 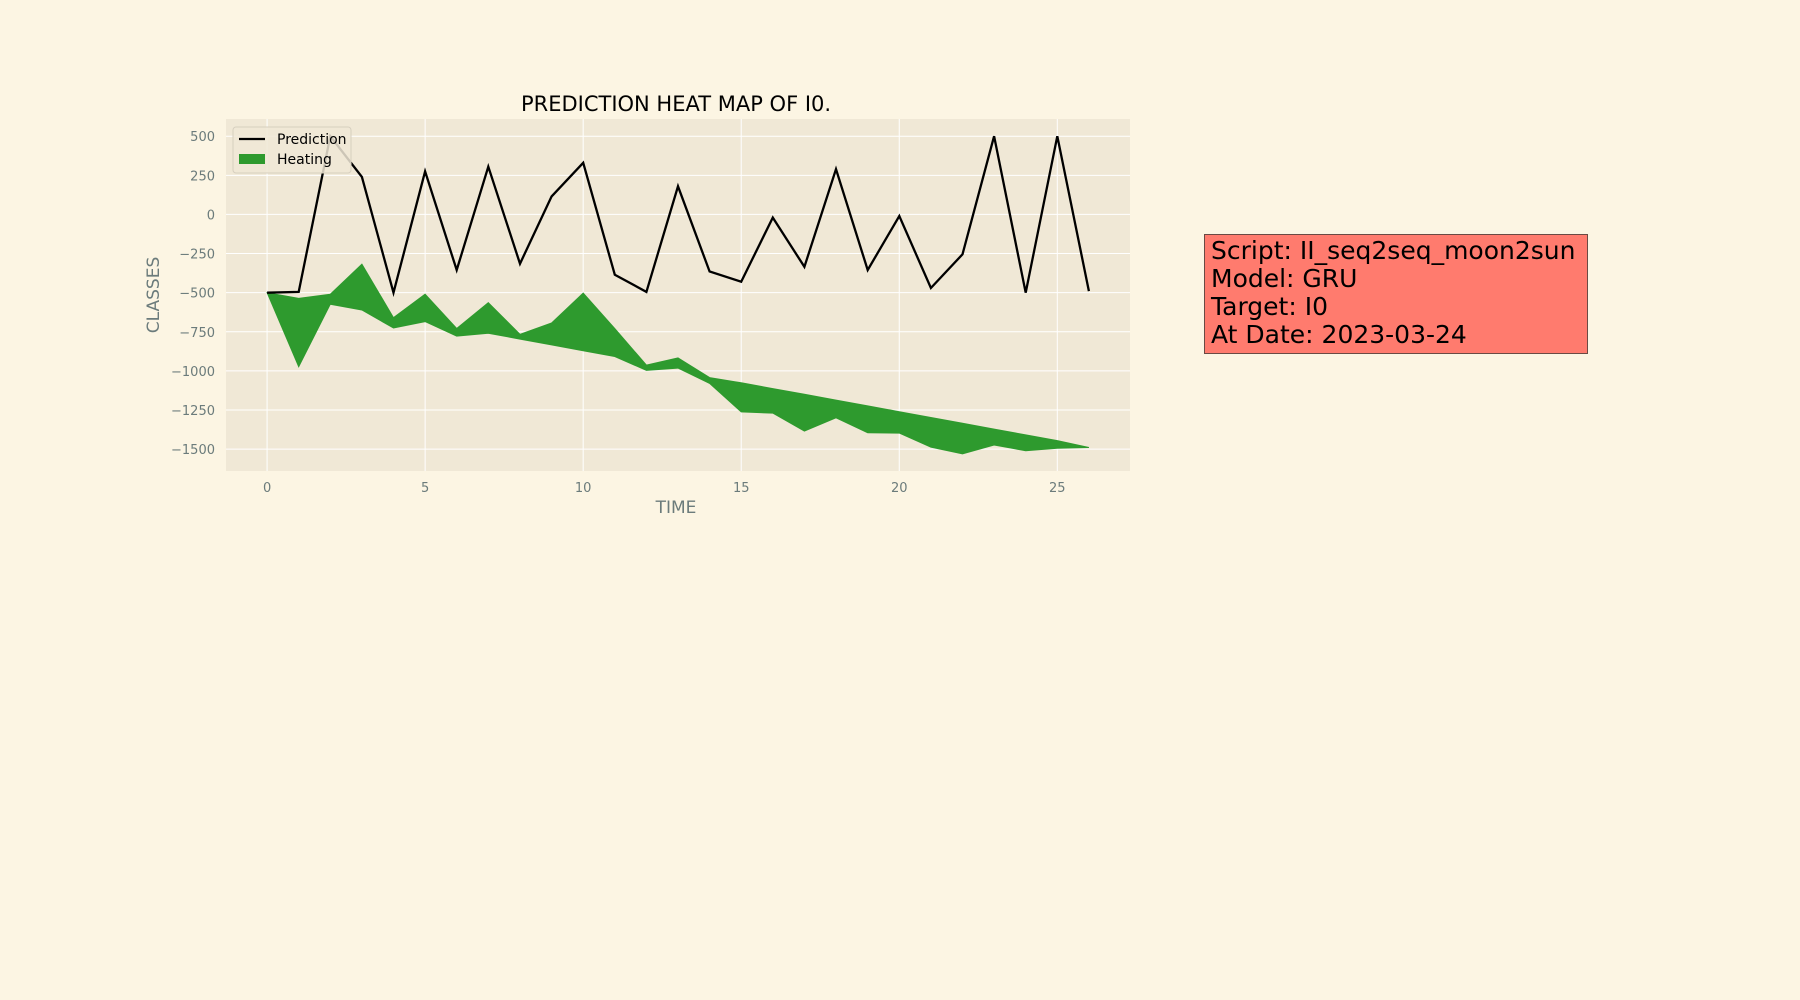 I want to click on y-tick-label: 0, so click(x=211, y=215).